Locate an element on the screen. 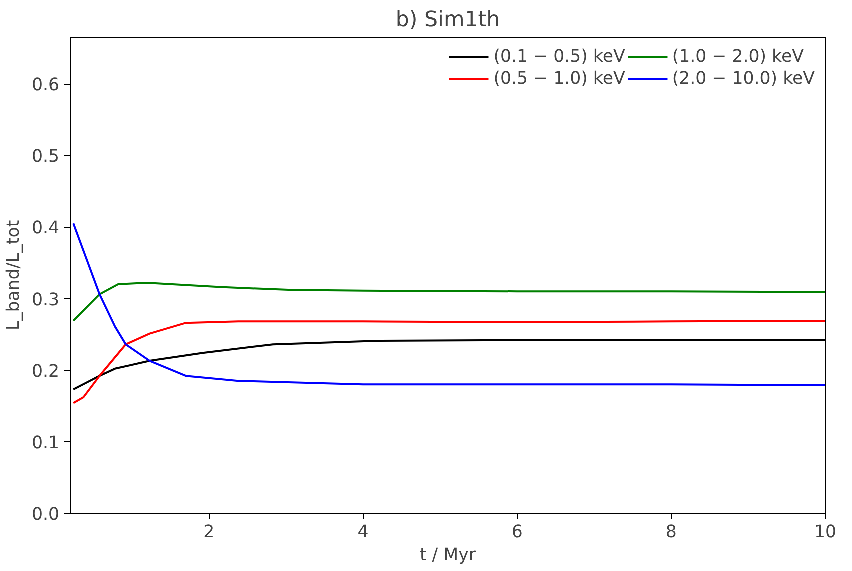 This screenshot has width=852, height=571. legend-label: (0.1 − 0.5) keV is located at coordinates (560, 57).